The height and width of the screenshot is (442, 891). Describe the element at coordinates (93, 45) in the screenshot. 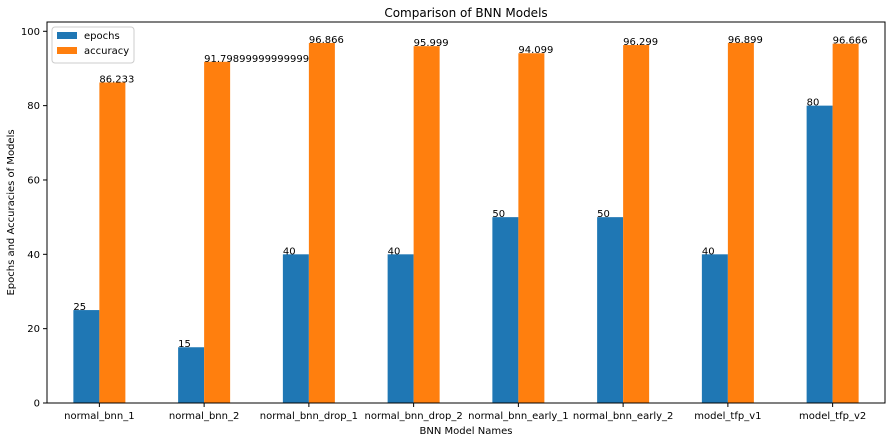

I see `legend: epochs accuracy` at that location.